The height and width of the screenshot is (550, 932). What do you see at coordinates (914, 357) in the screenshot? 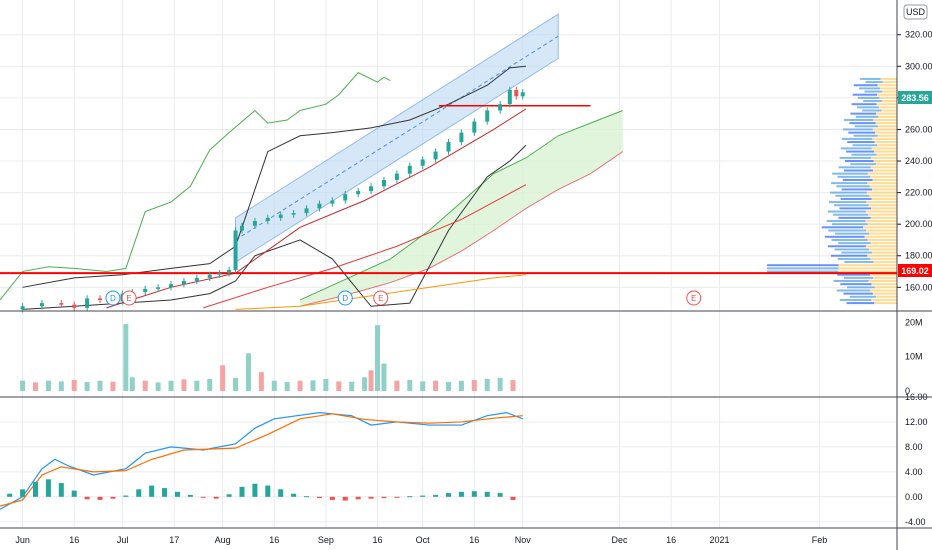
I see `volume-tick-label: 10M` at bounding box center [914, 357].